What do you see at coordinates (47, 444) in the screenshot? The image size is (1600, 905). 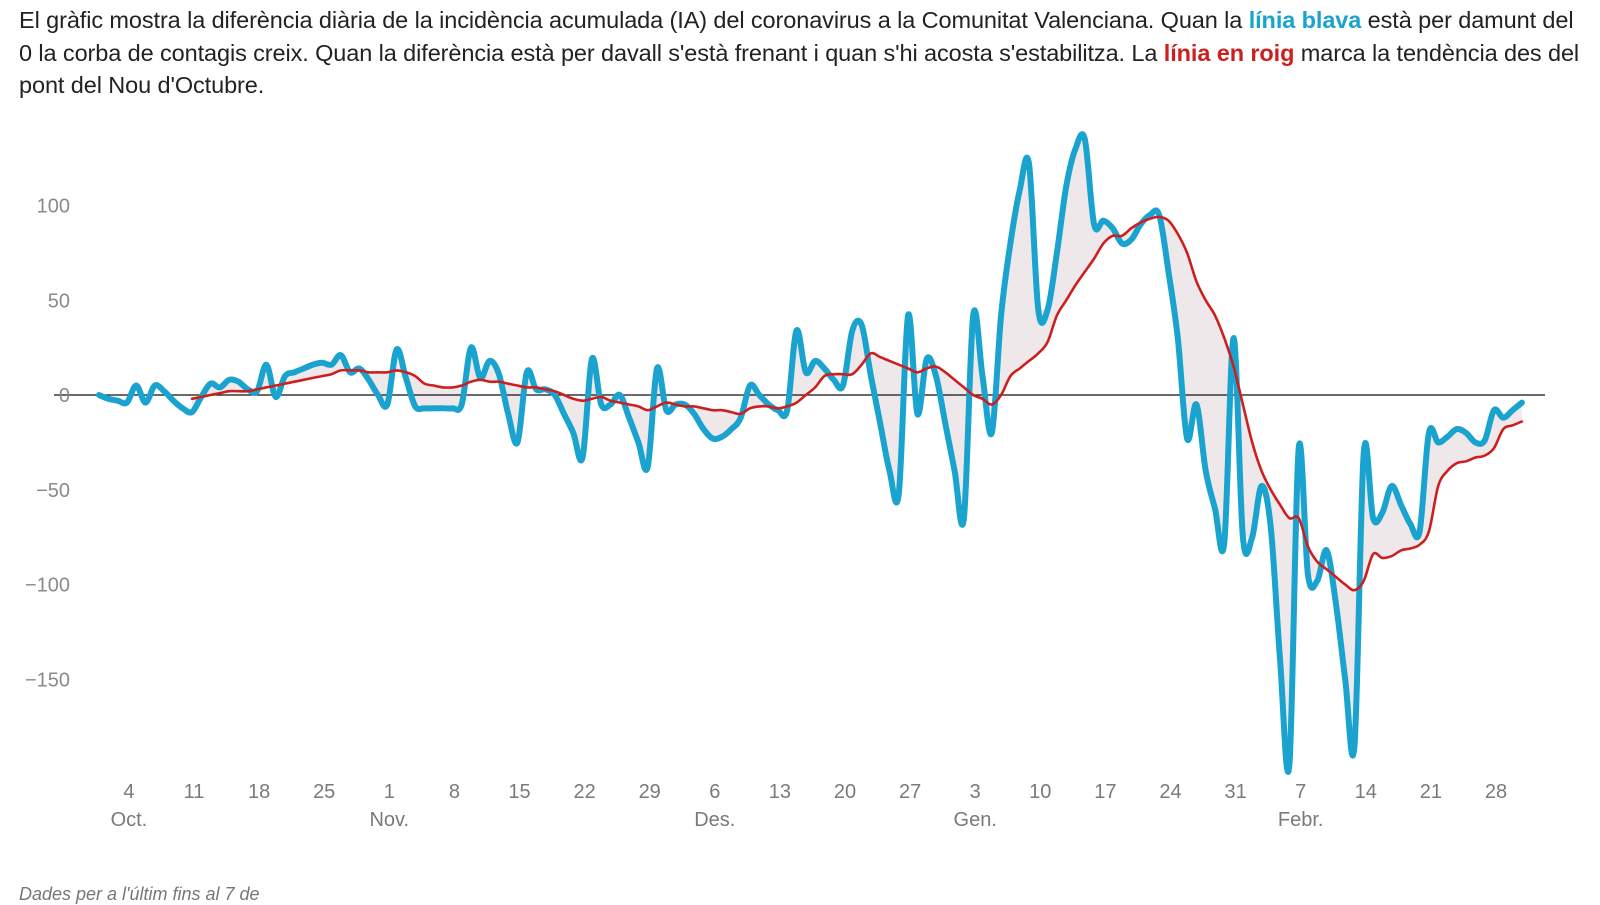 I see `y-axis: 100 50 0 −50 −100 −150` at bounding box center [47, 444].